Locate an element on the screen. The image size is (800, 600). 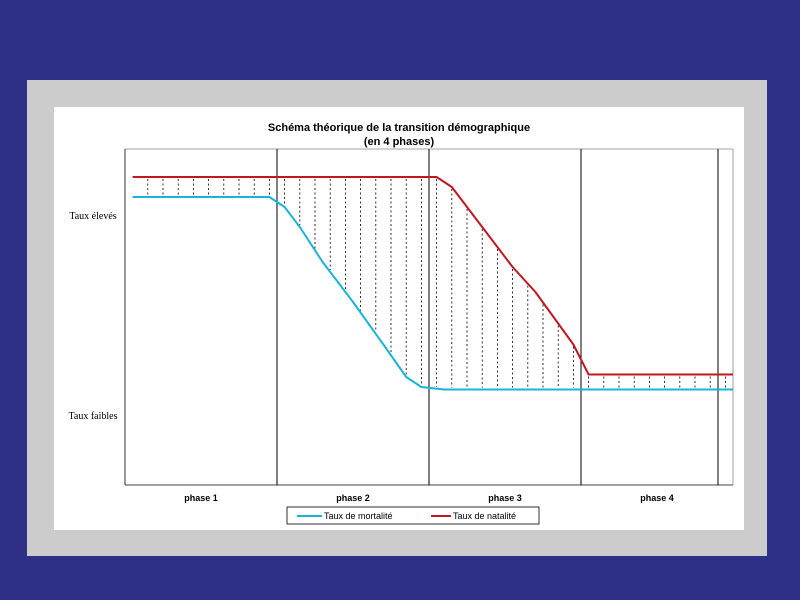
y-label-high: Taux élevés is located at coordinates (92, 216).